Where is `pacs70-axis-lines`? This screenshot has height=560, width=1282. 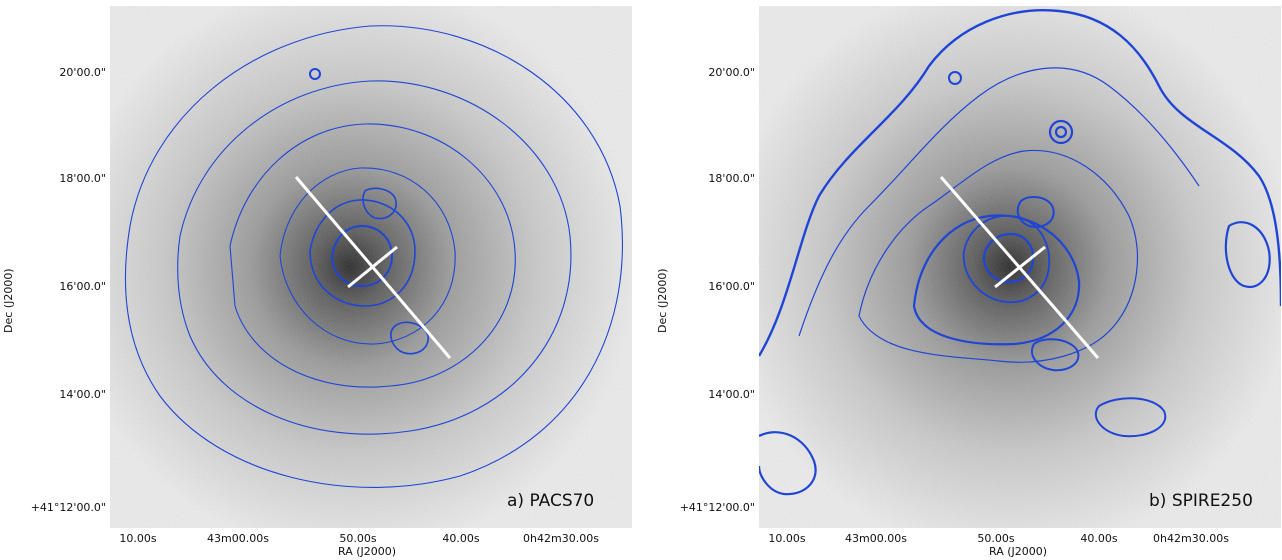
pacs70-axis-lines is located at coordinates (373, 267).